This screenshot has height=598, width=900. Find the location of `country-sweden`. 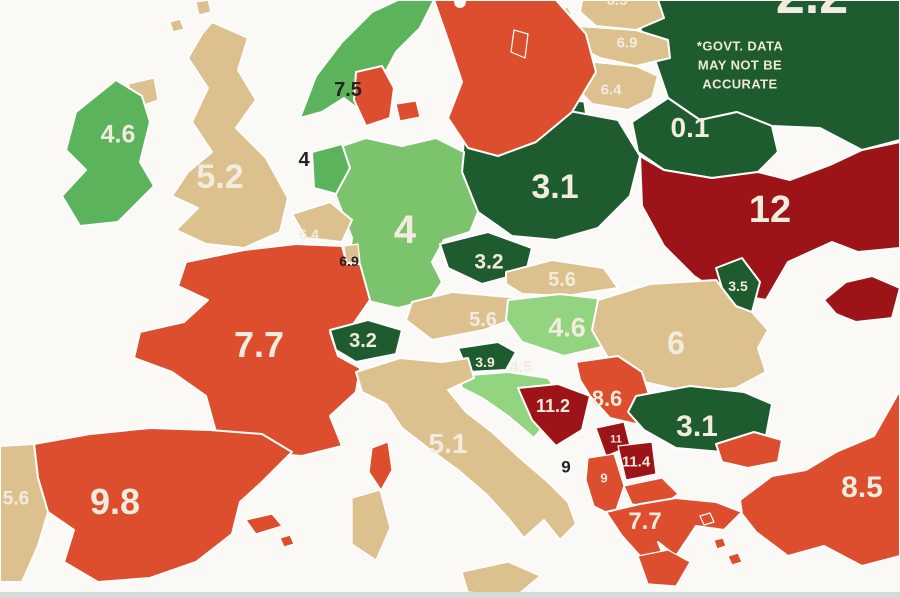

country-sweden is located at coordinates (515, 78).